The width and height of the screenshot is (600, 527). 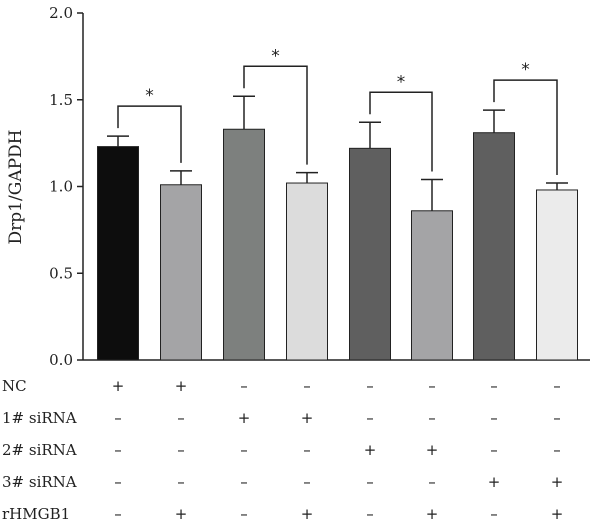 I want to click on condition-label: 3# siRNA, so click(x=39, y=482).